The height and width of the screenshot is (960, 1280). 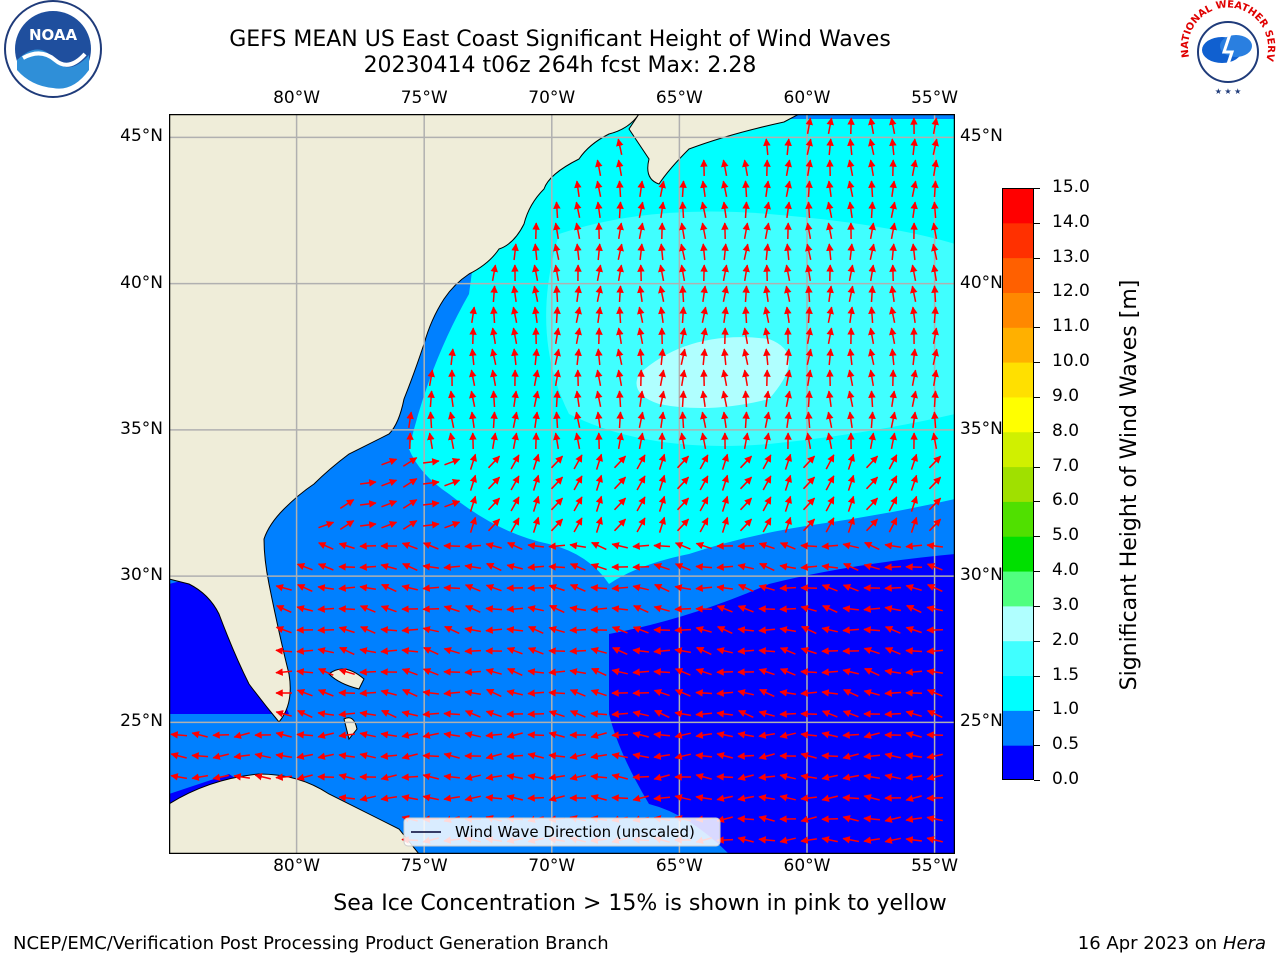 I want to click on colorbar-segment, so click(x=1018, y=484).